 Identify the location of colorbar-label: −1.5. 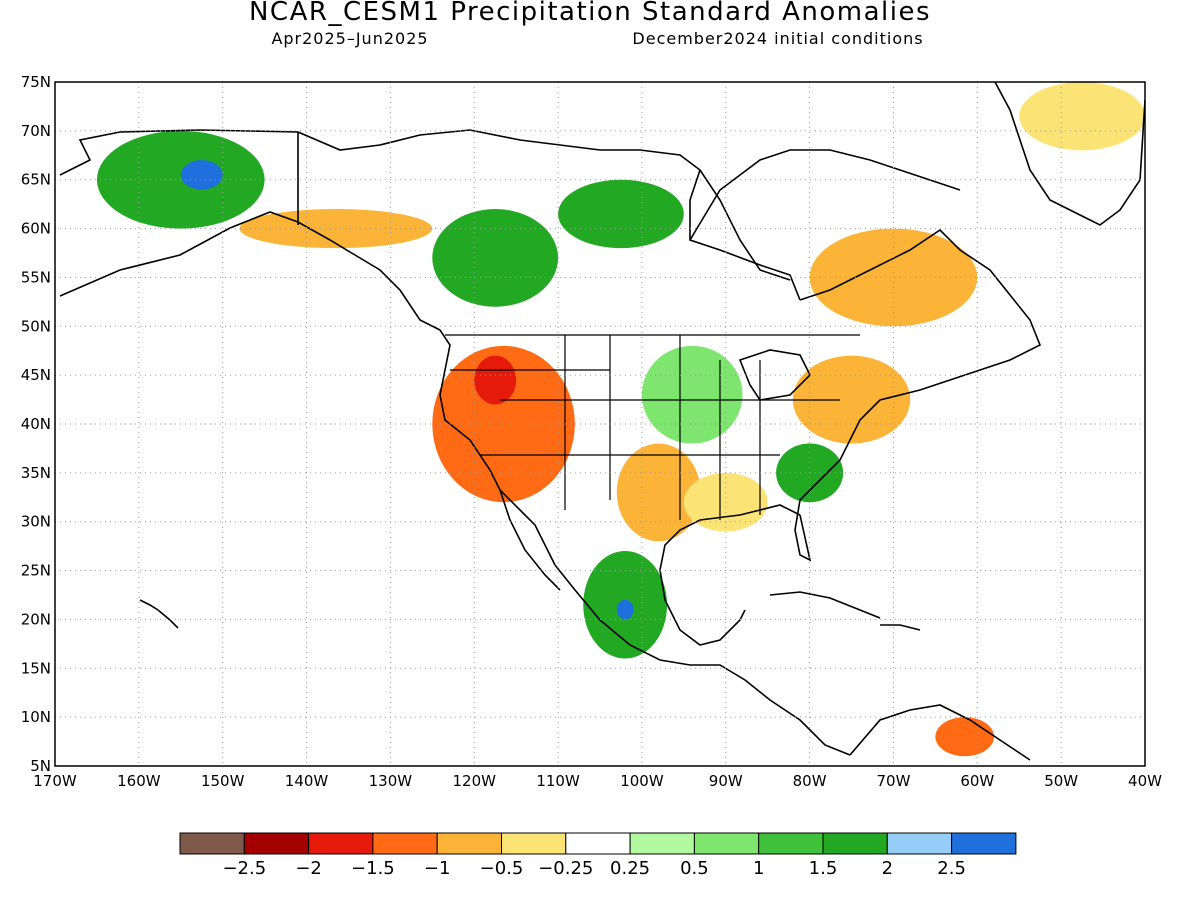
(373, 868).